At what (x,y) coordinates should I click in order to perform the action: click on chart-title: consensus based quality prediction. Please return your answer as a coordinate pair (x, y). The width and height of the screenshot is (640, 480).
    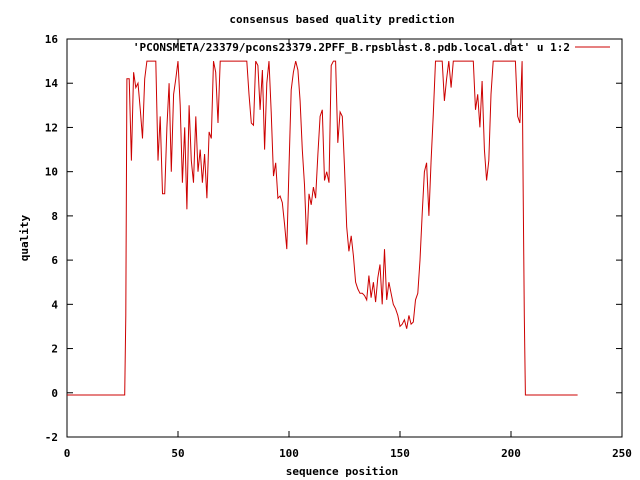
    Looking at the image, I should click on (341, 19).